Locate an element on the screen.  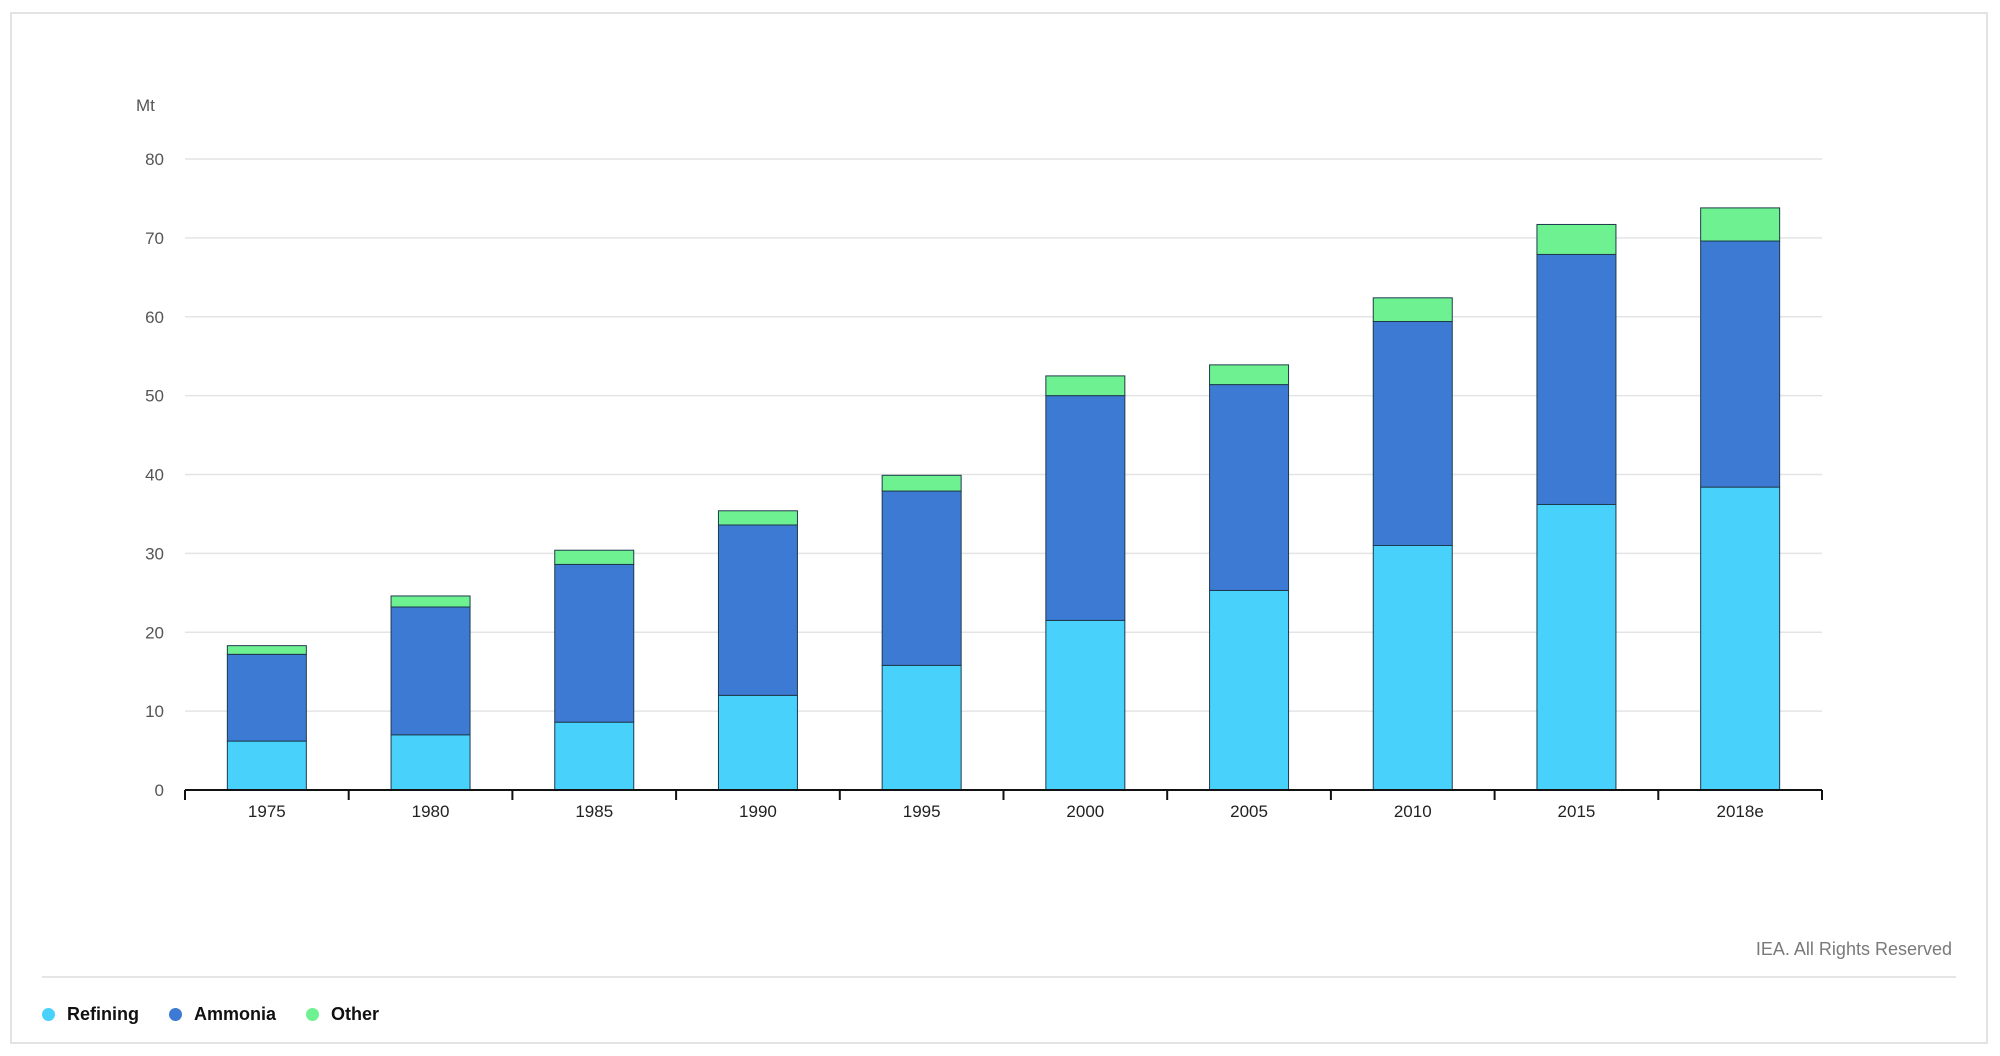
bar-segment-other-1980 is located at coordinates (430, 601).